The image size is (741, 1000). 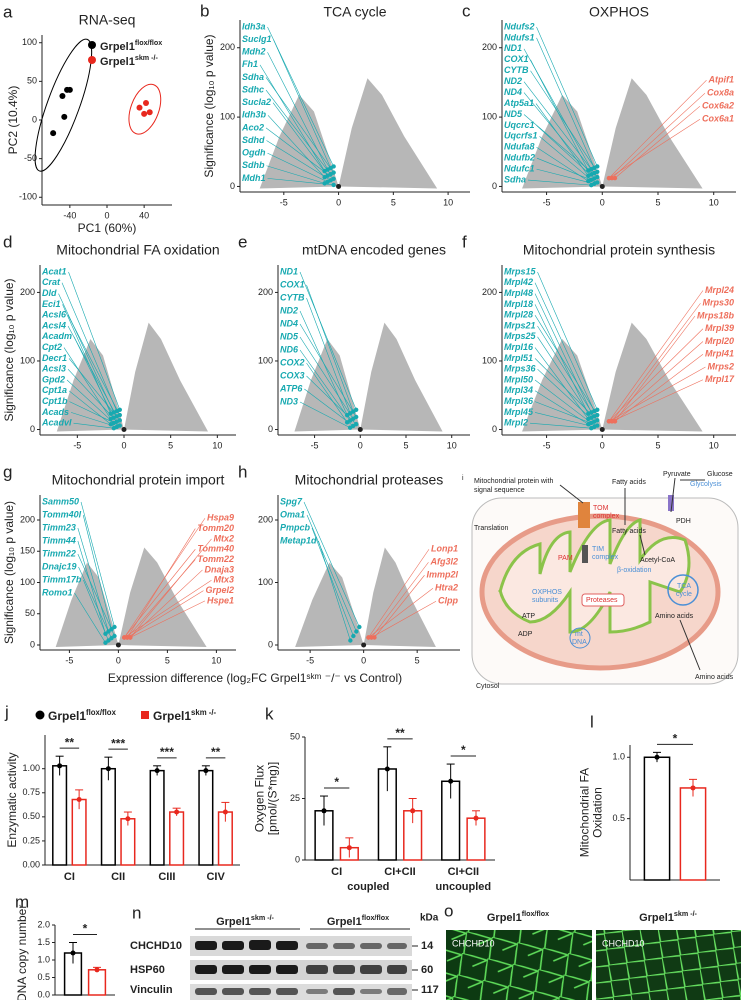 I want to click on gene-label: Tomm40, so click(x=215, y=549).